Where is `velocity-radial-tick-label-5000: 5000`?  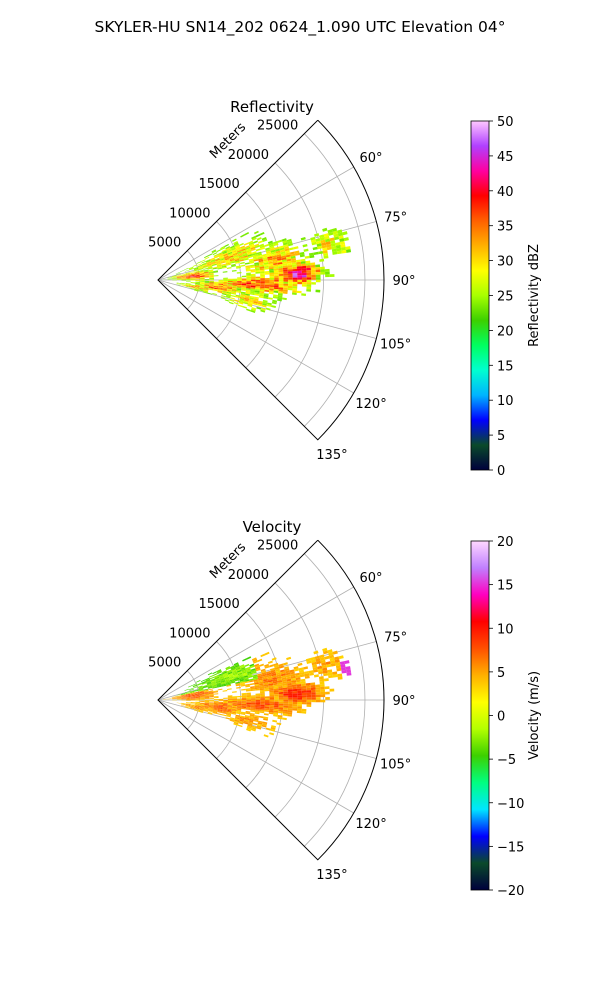 velocity-radial-tick-label-5000: 5000 is located at coordinates (164, 663).